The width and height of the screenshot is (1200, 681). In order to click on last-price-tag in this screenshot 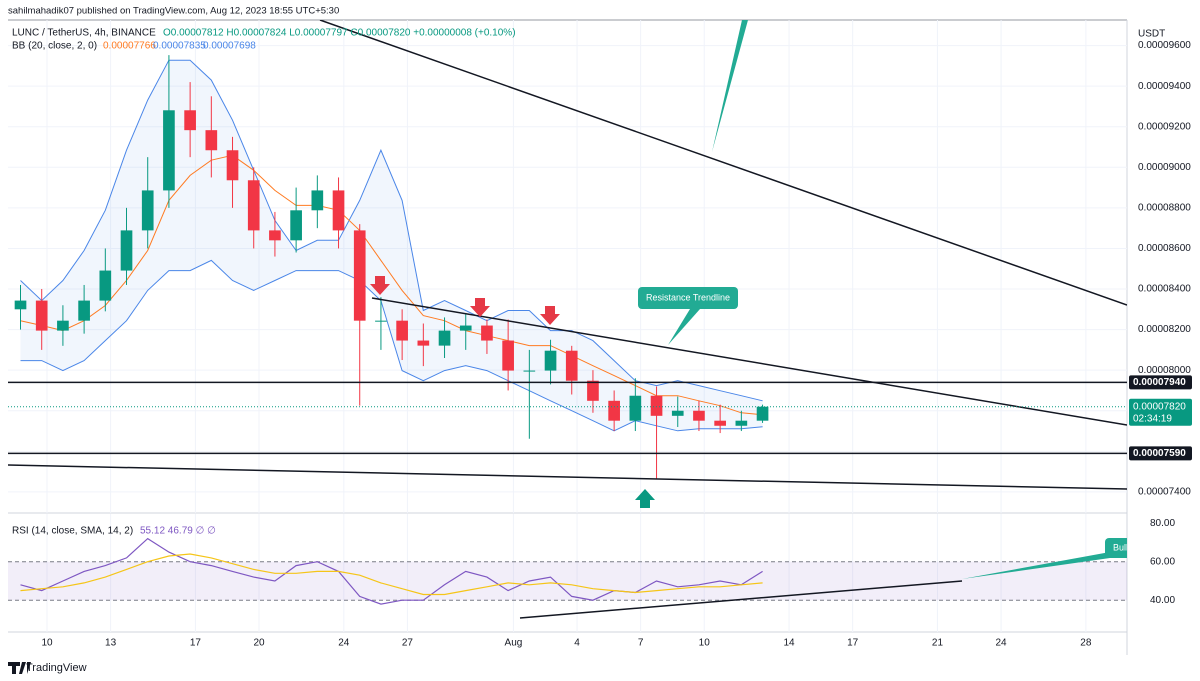, I will do `click(1160, 412)`.